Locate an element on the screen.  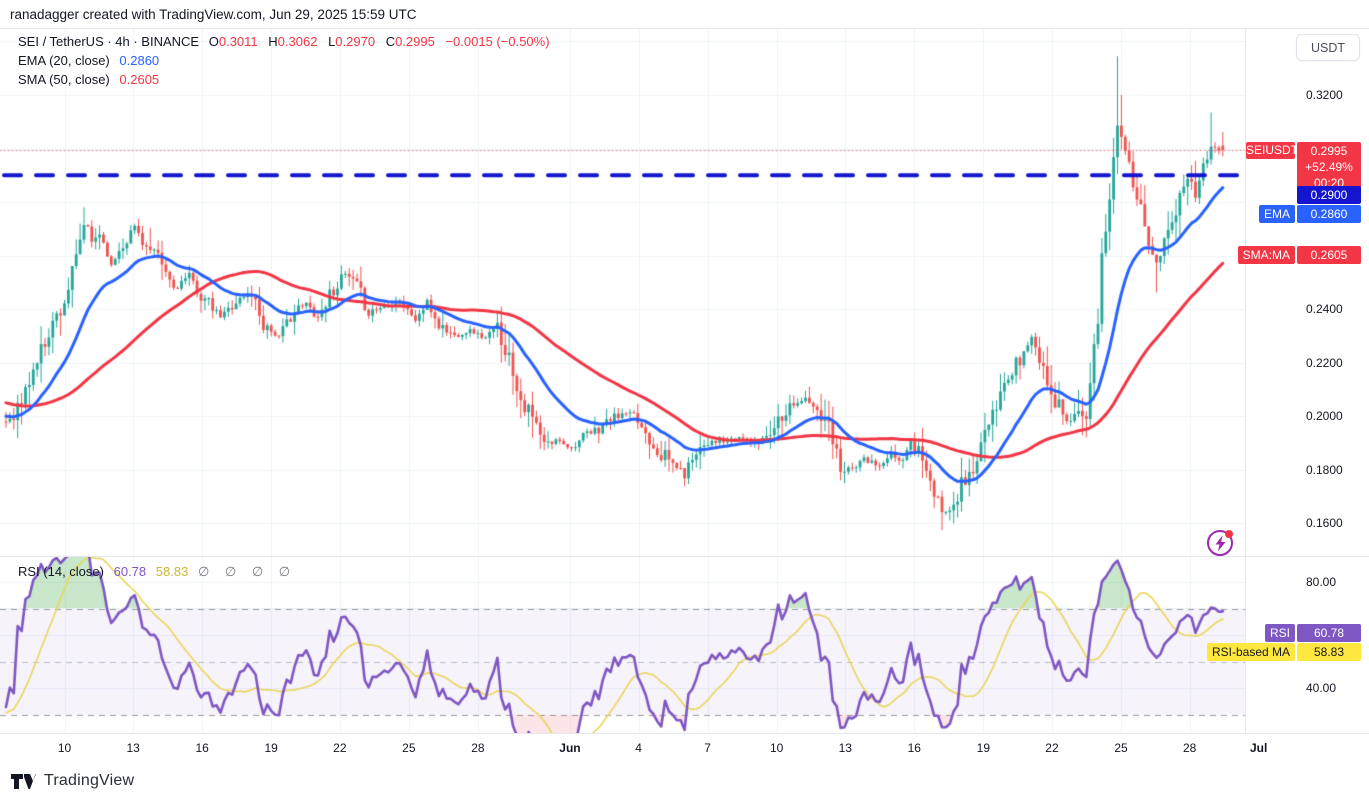
close-value: C0.2995 is located at coordinates (410, 41).